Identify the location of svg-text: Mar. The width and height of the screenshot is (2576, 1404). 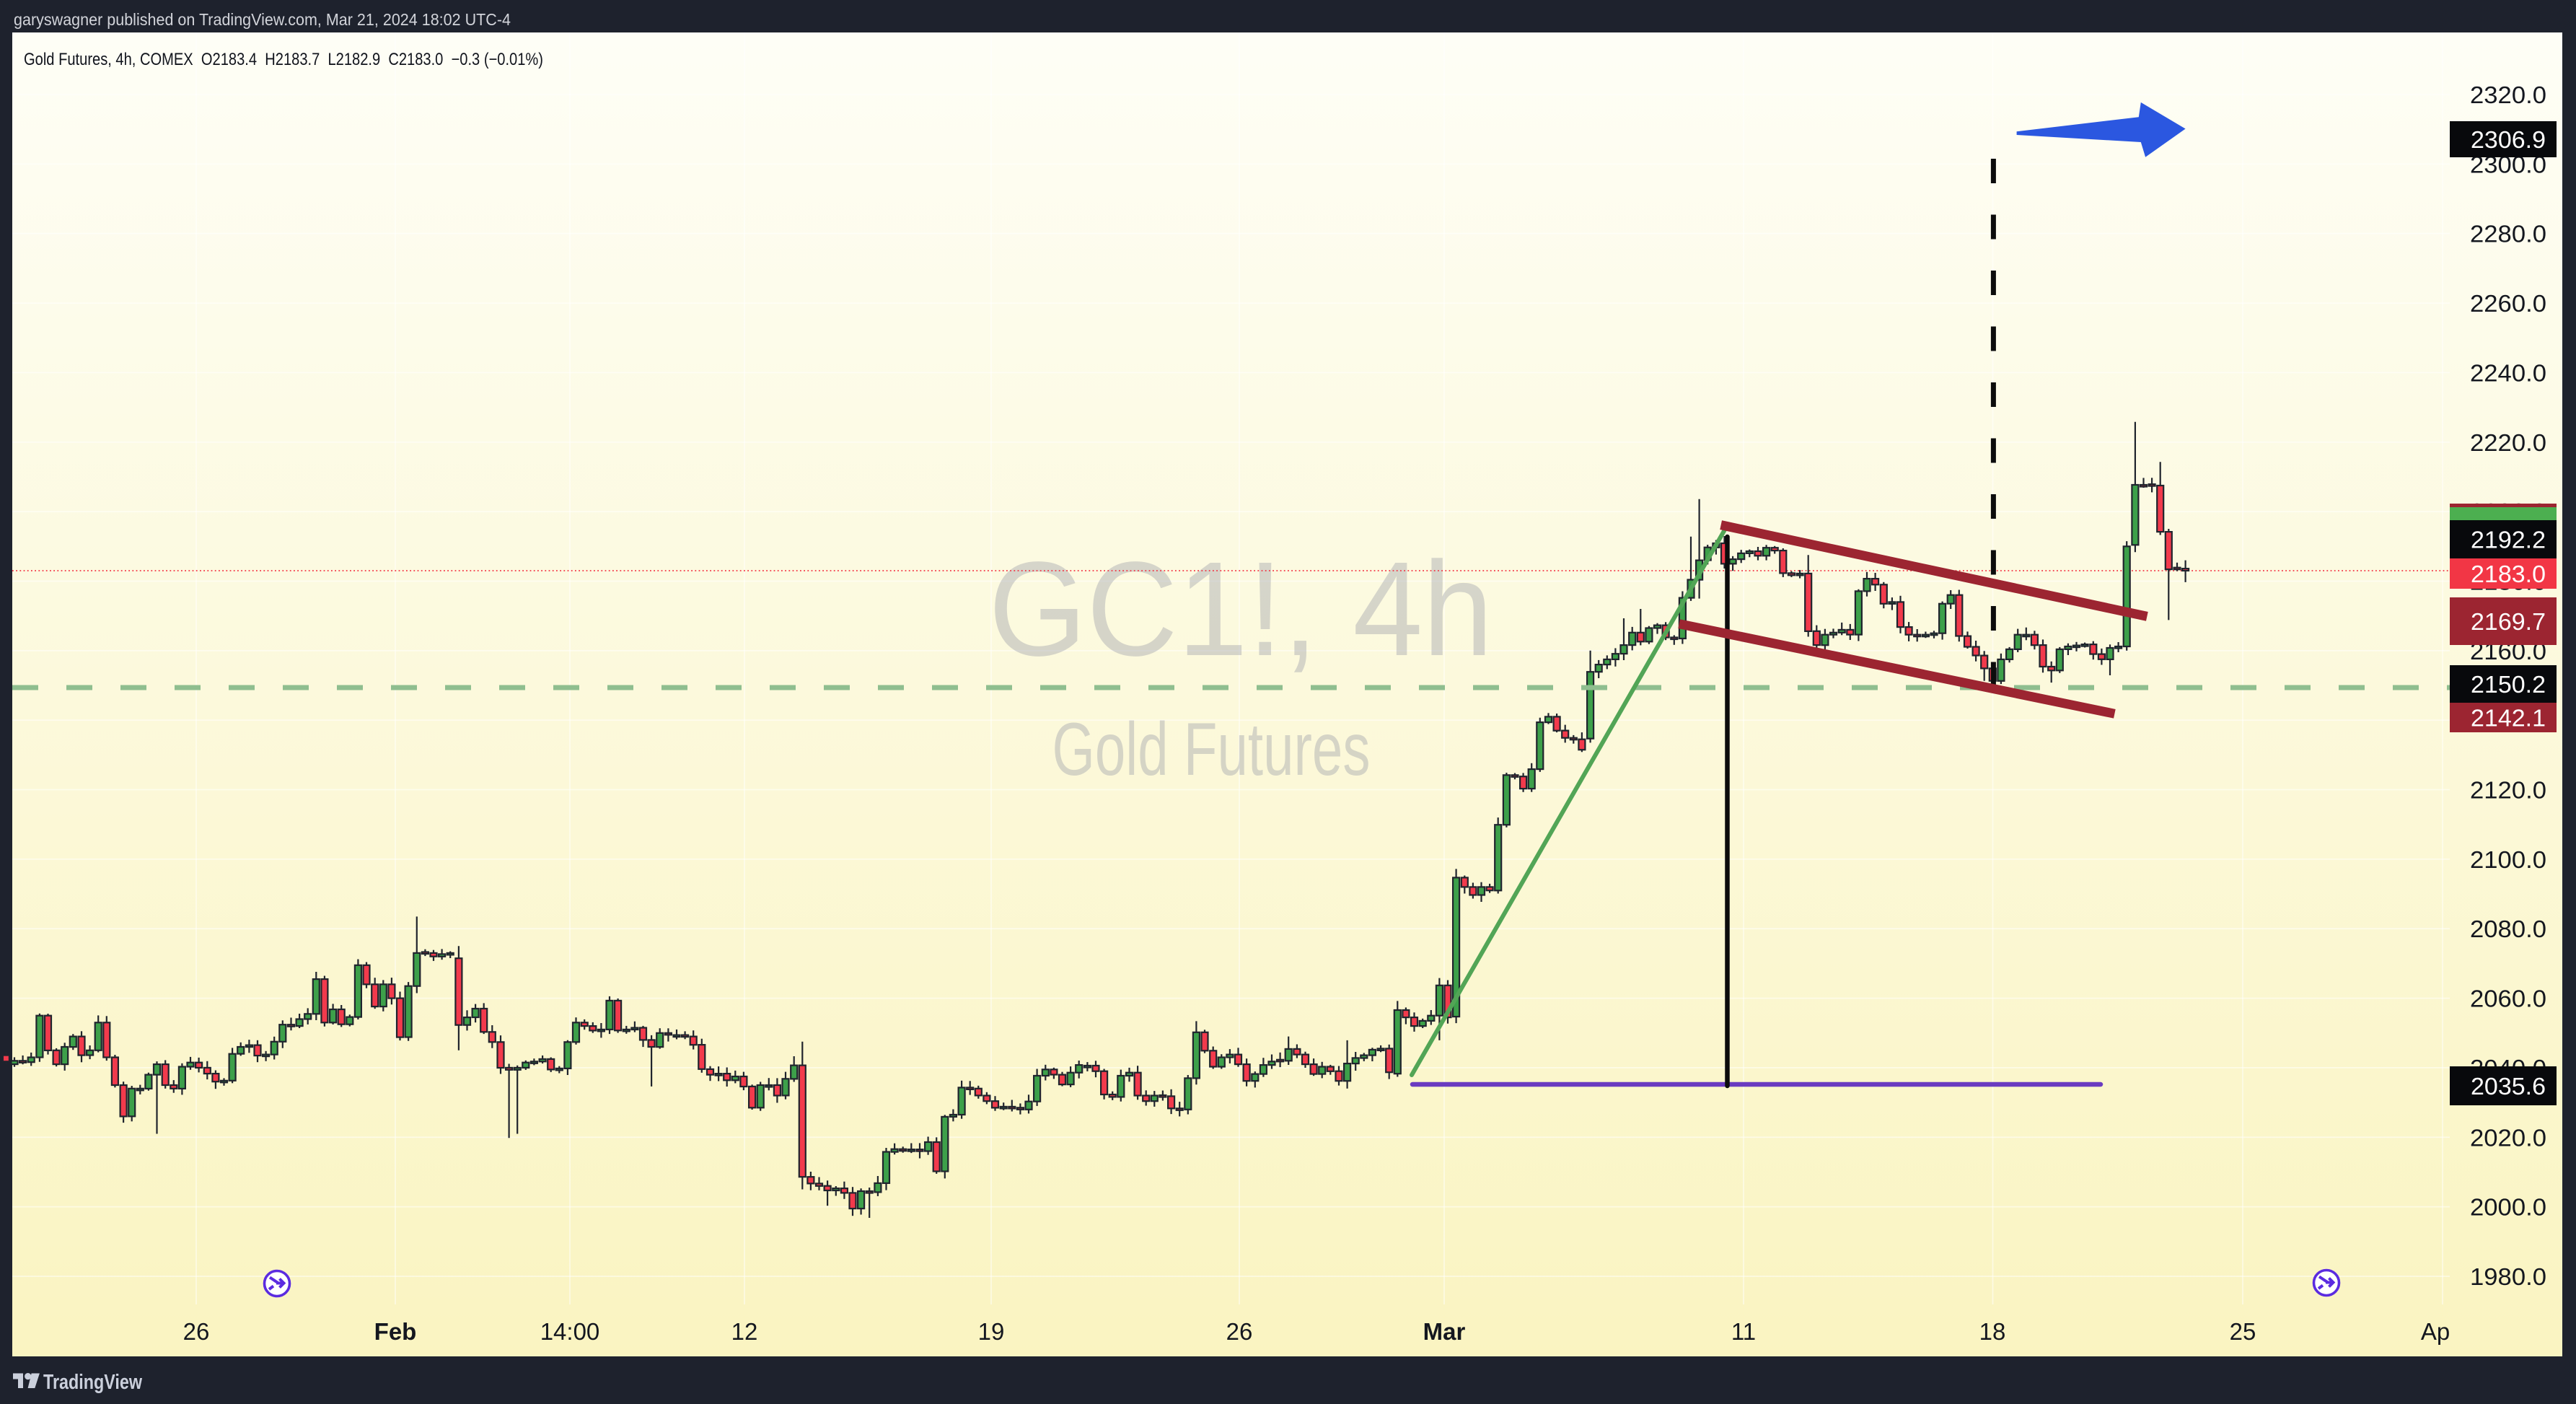
(1444, 1331).